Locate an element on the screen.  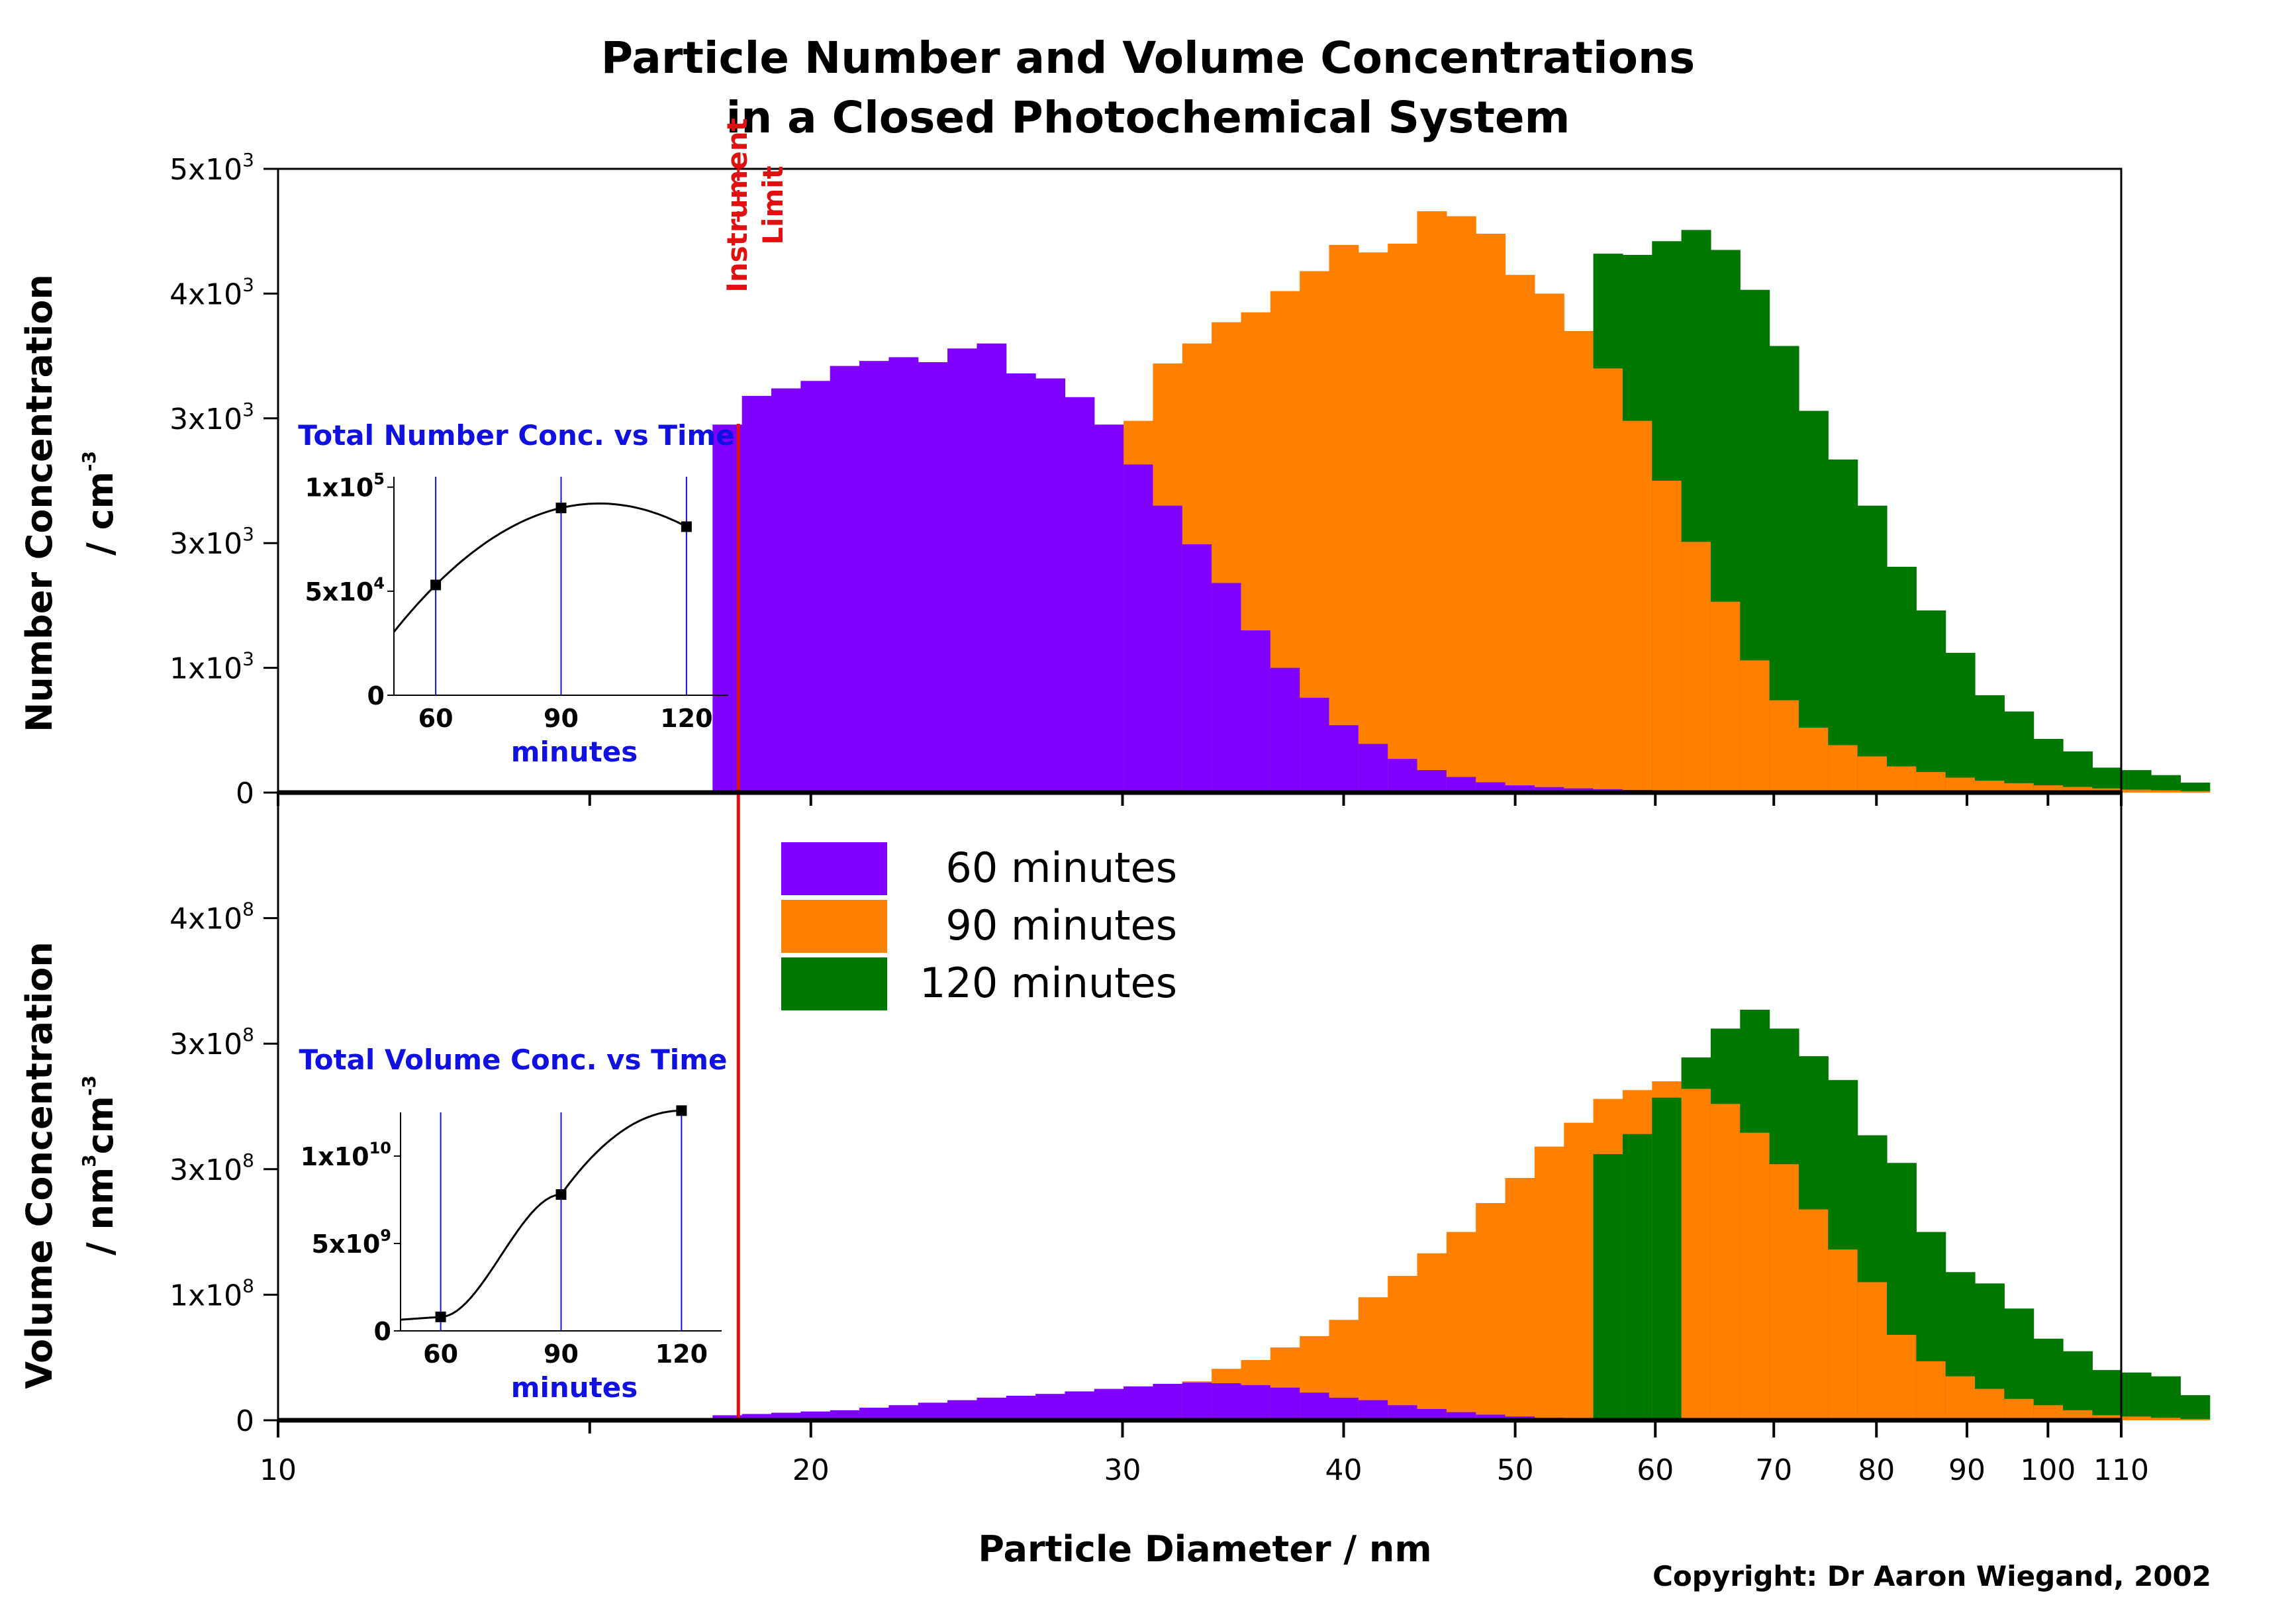
bottom-y-label-sup1: 3 is located at coordinates (89, 1160).